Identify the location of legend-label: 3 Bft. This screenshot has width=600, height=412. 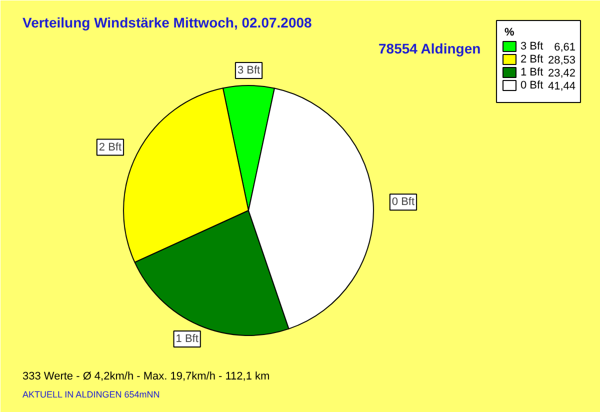
(532, 46).